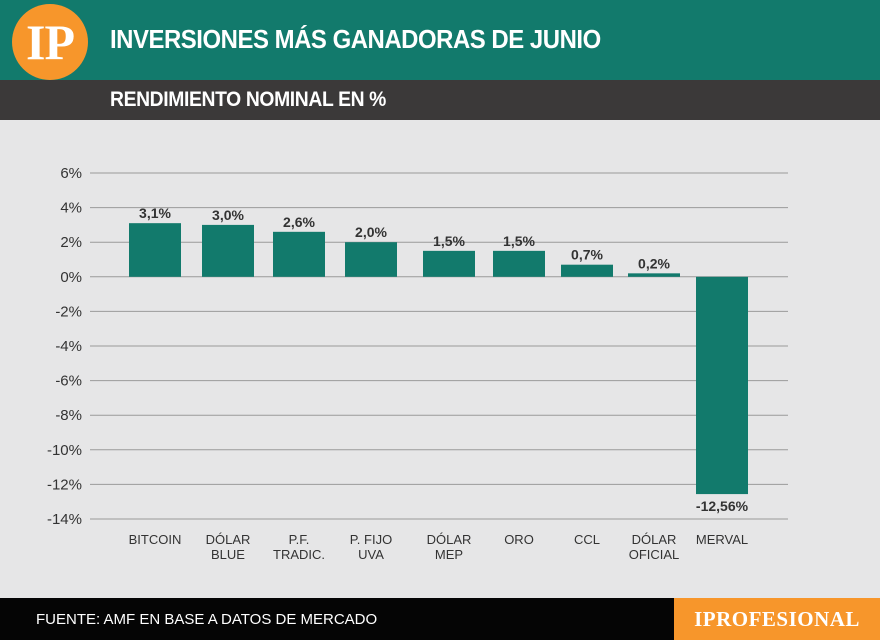 This screenshot has width=880, height=640. What do you see at coordinates (68, 346) in the screenshot?
I see `y-tick-label: -4%` at bounding box center [68, 346].